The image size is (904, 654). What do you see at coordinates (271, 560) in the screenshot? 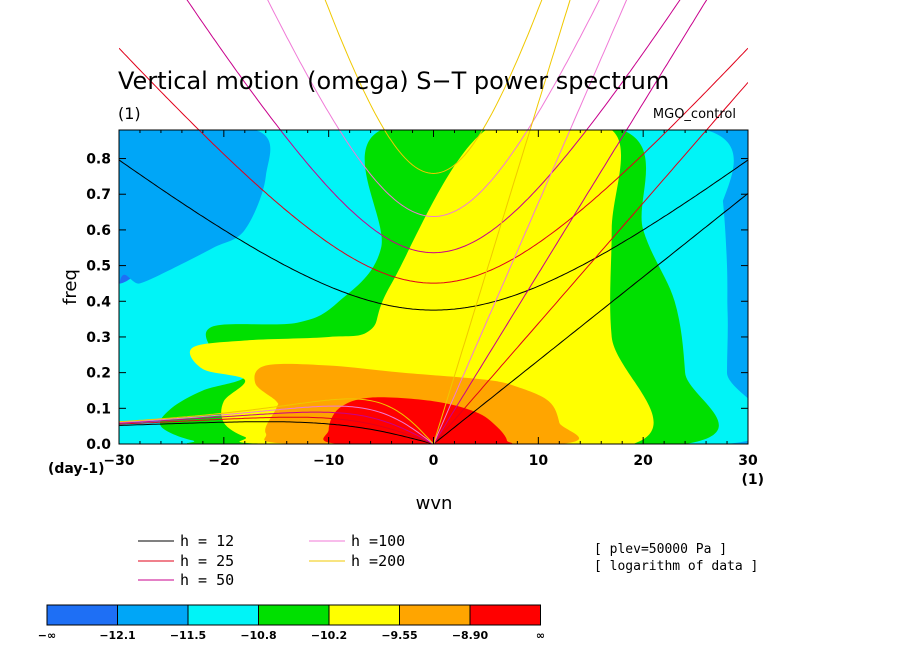
I see `curve-legend: h = 12 h = 25h = 50 h =100 h =200` at bounding box center [271, 560].